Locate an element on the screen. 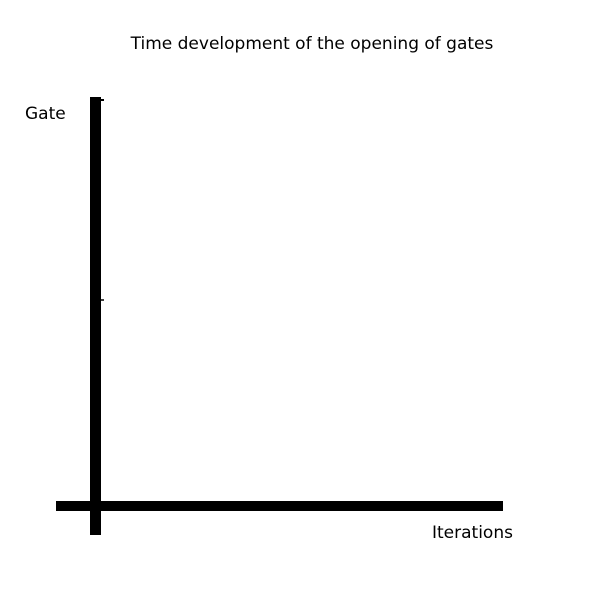 The height and width of the screenshot is (600, 600). x-axis-line is located at coordinates (279, 506).